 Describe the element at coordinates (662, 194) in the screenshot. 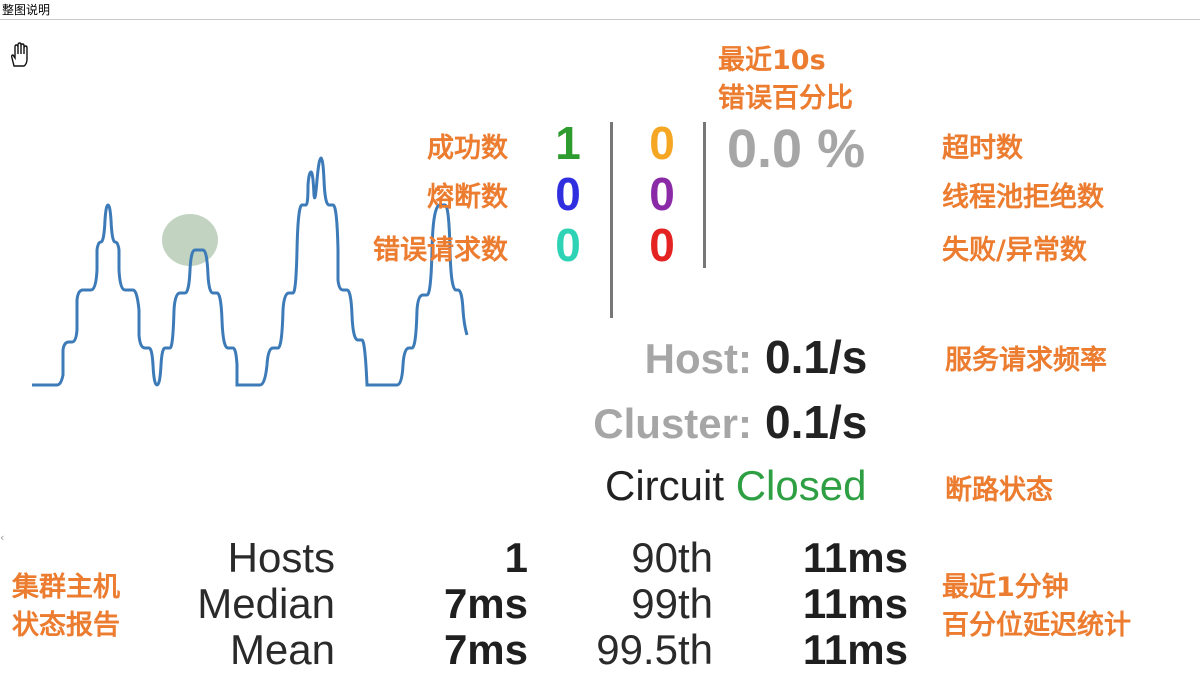

I see `thread-pool-rejected-count: 0` at that location.